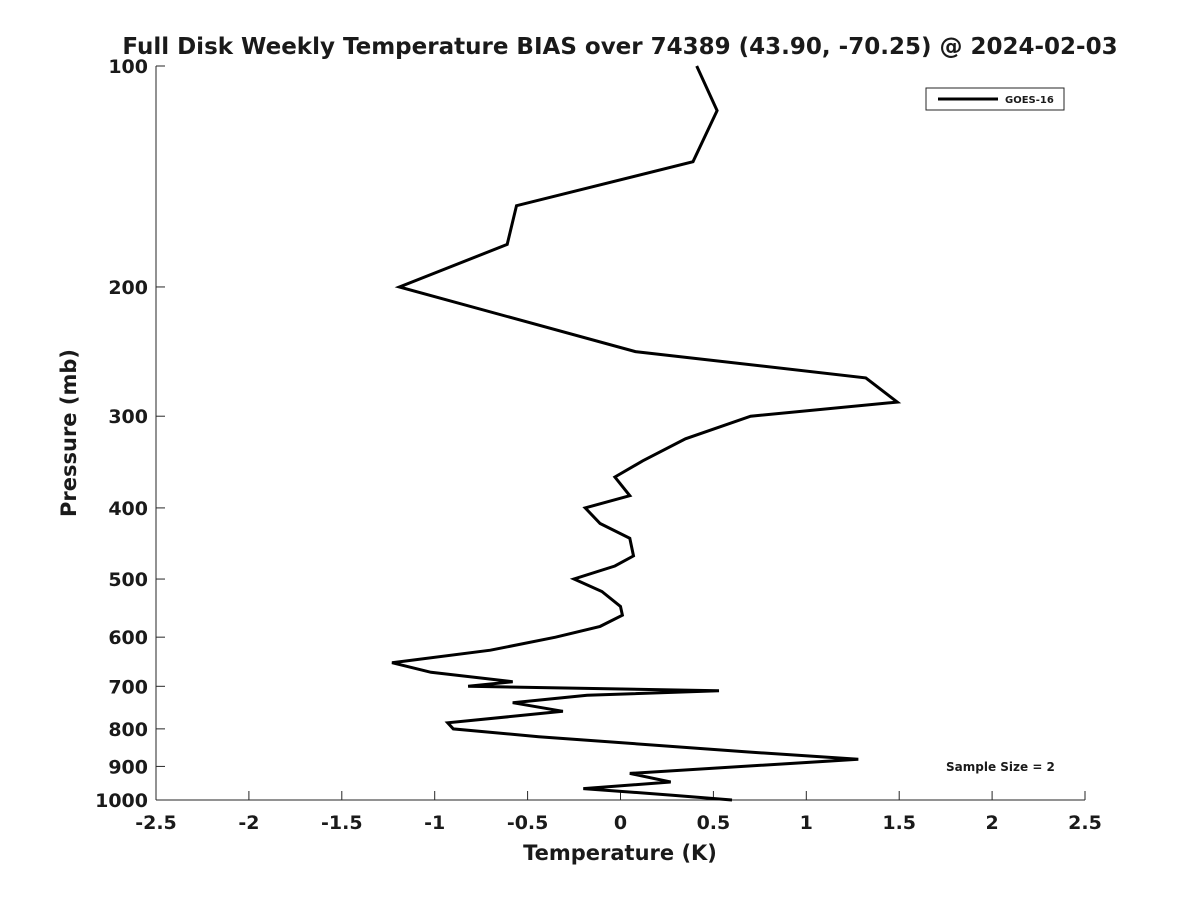 The height and width of the screenshot is (900, 1200). Describe the element at coordinates (128, 67) in the screenshot. I see `y-tick-label: 100` at that location.